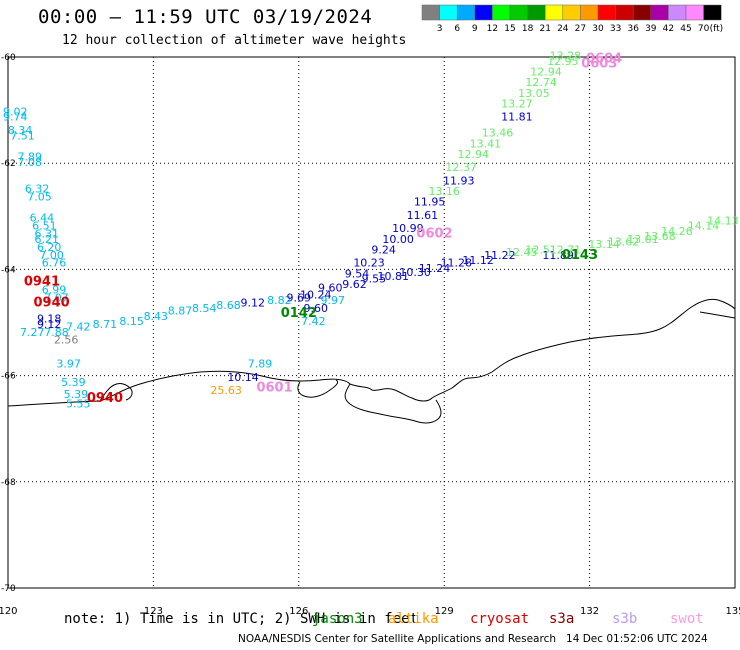 The height and width of the screenshot is (650, 740). Describe the element at coordinates (51, 255) in the screenshot. I see `wave-height-value: 7.00` at that location.